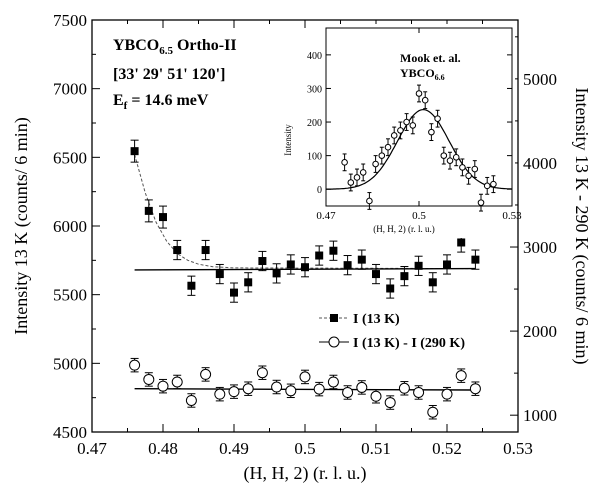 This screenshot has height=487, width=594. Describe the element at coordinates (21, 225) in the screenshot. I see `y-axis-title: Intensity 13 K (counts/ 6 min)` at that location.